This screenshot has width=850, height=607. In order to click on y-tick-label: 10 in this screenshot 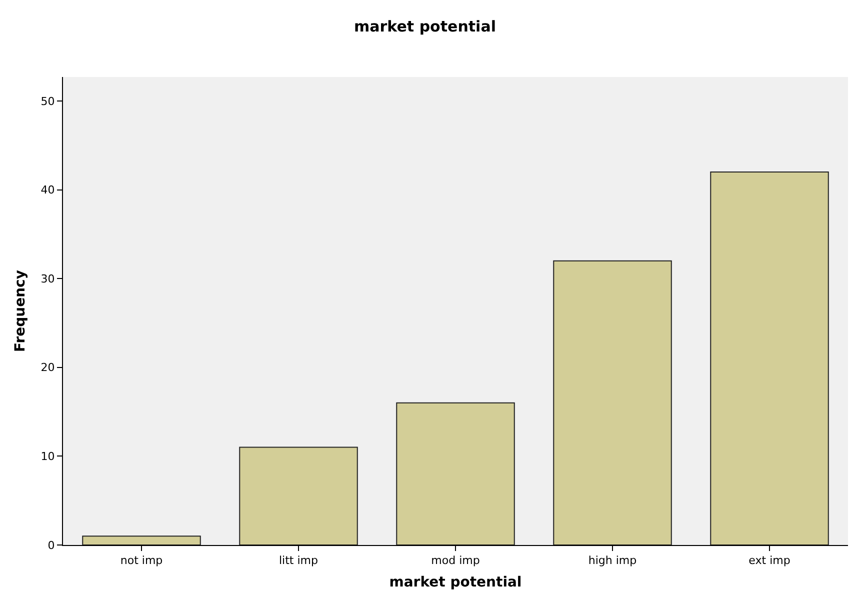, I will do `click(47, 457)`.